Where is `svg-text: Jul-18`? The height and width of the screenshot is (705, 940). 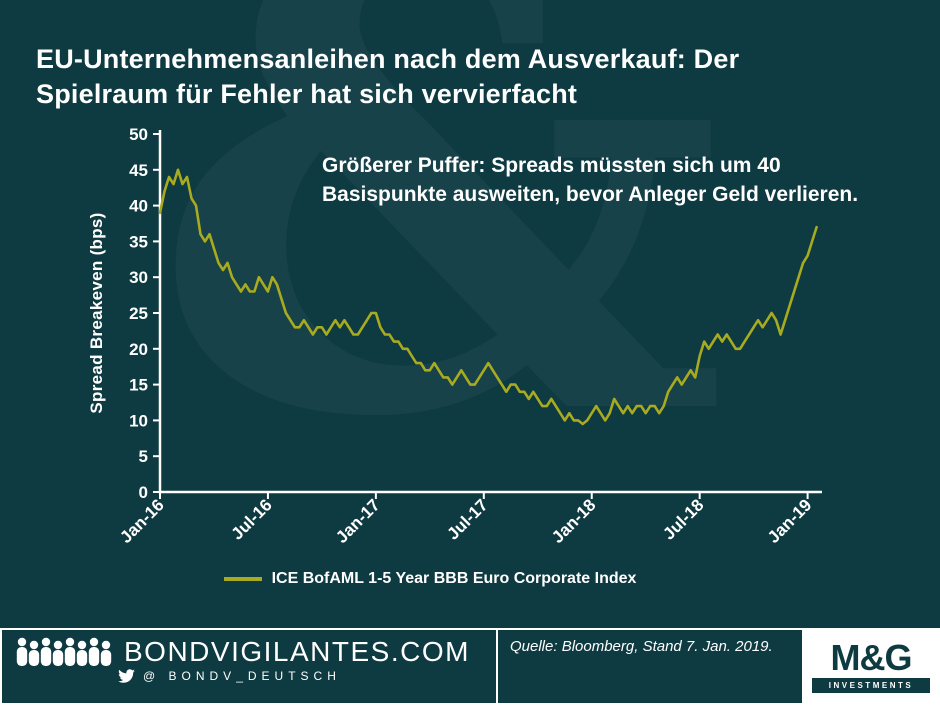
svg-text: Jul-18 is located at coordinates (683, 519).